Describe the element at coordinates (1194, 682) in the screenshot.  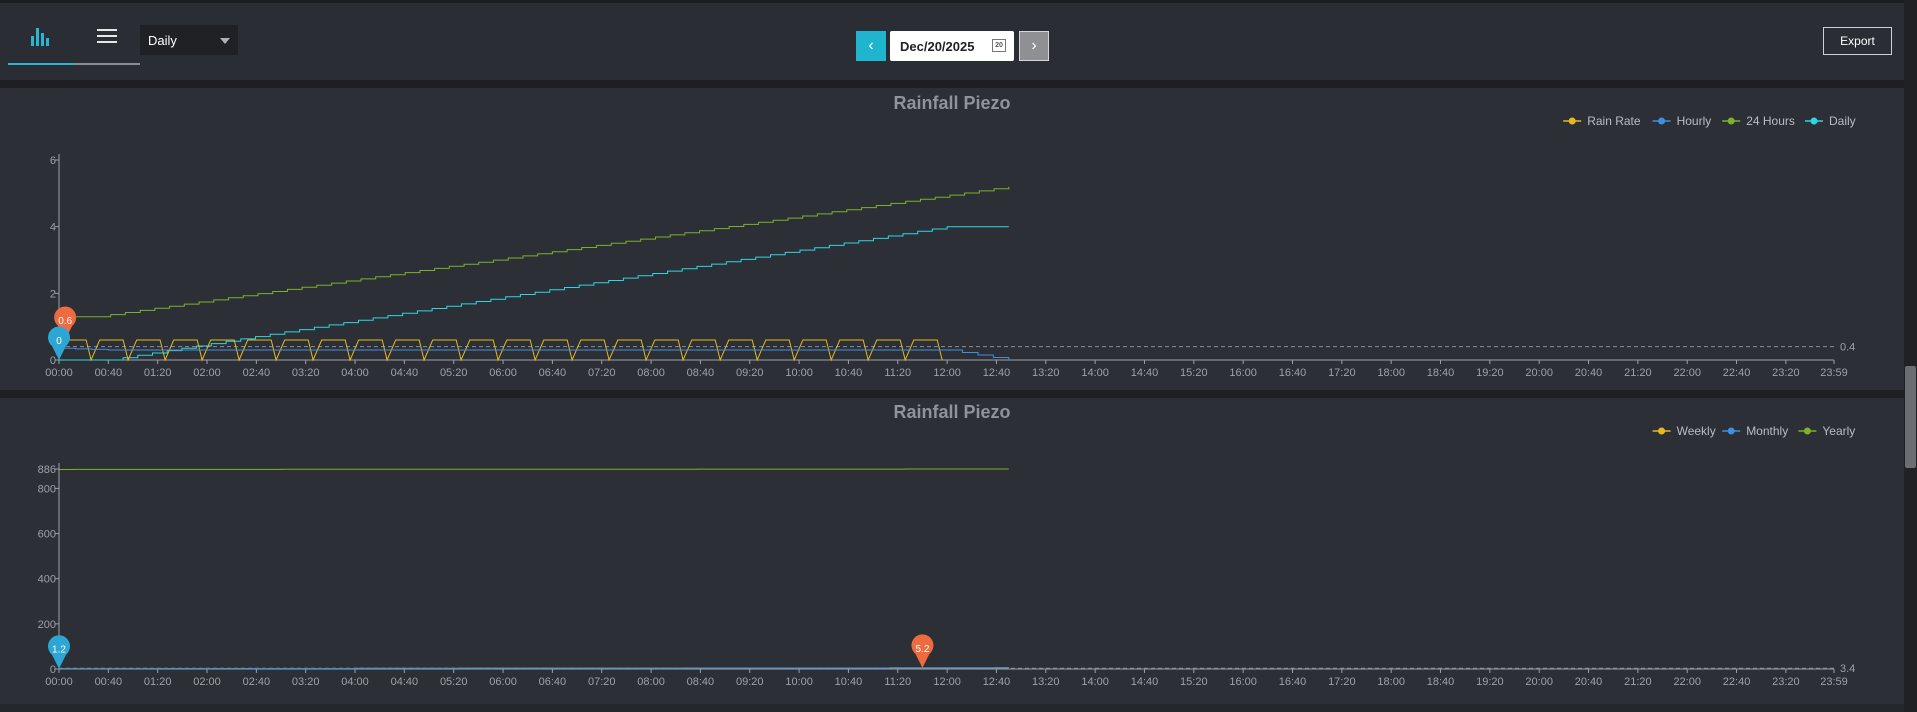
I see `x-tick-label: 15:20` at that location.